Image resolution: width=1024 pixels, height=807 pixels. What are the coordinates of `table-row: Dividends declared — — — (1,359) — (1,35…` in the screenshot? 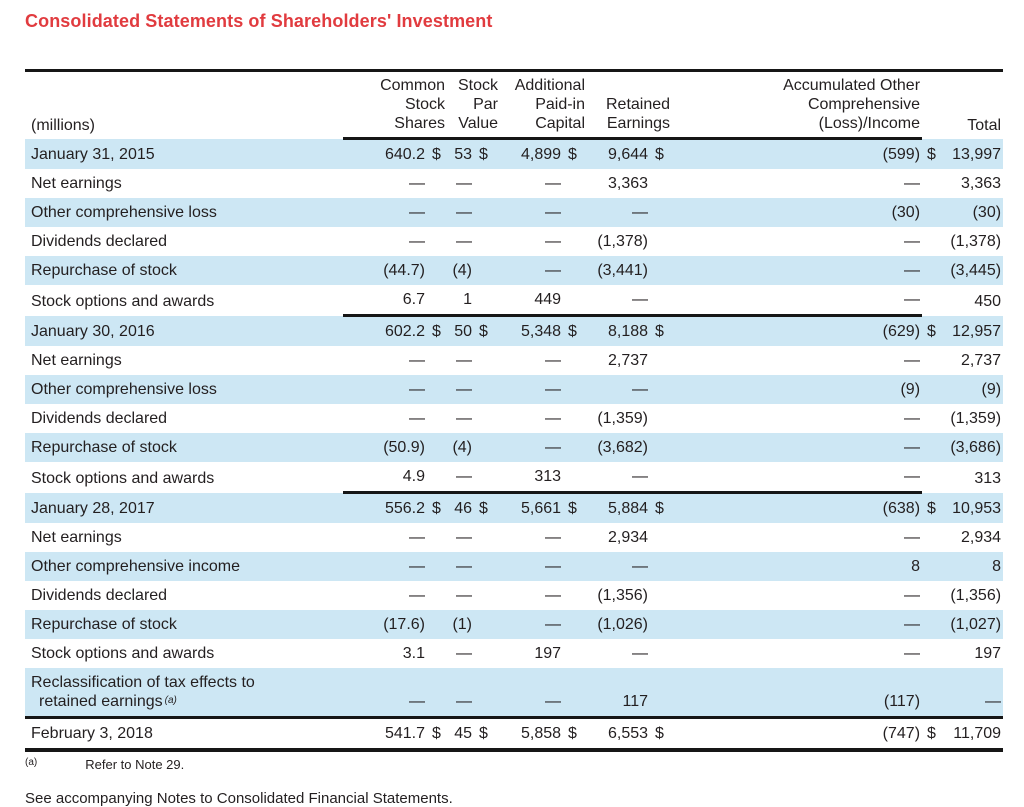 It's located at (514, 418).